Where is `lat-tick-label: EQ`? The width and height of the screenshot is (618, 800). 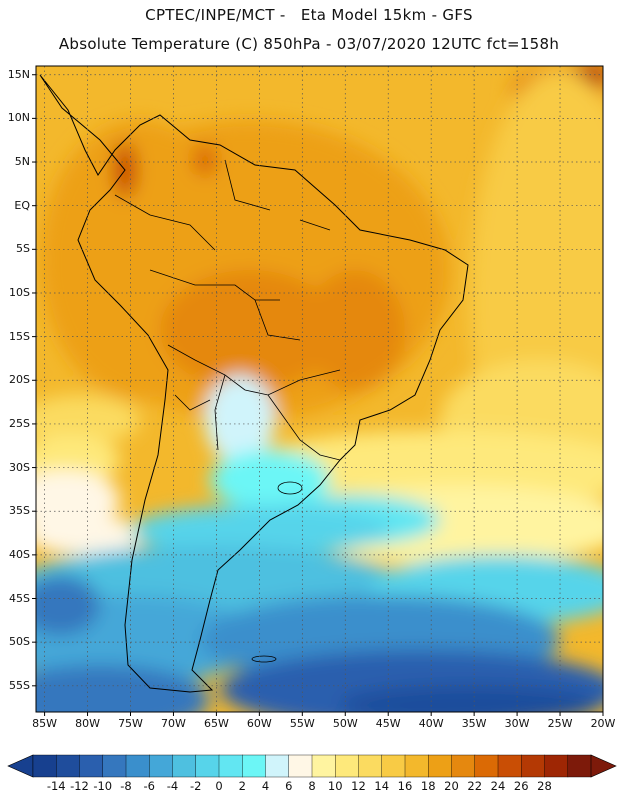 lat-tick-label: EQ is located at coordinates (22, 205).